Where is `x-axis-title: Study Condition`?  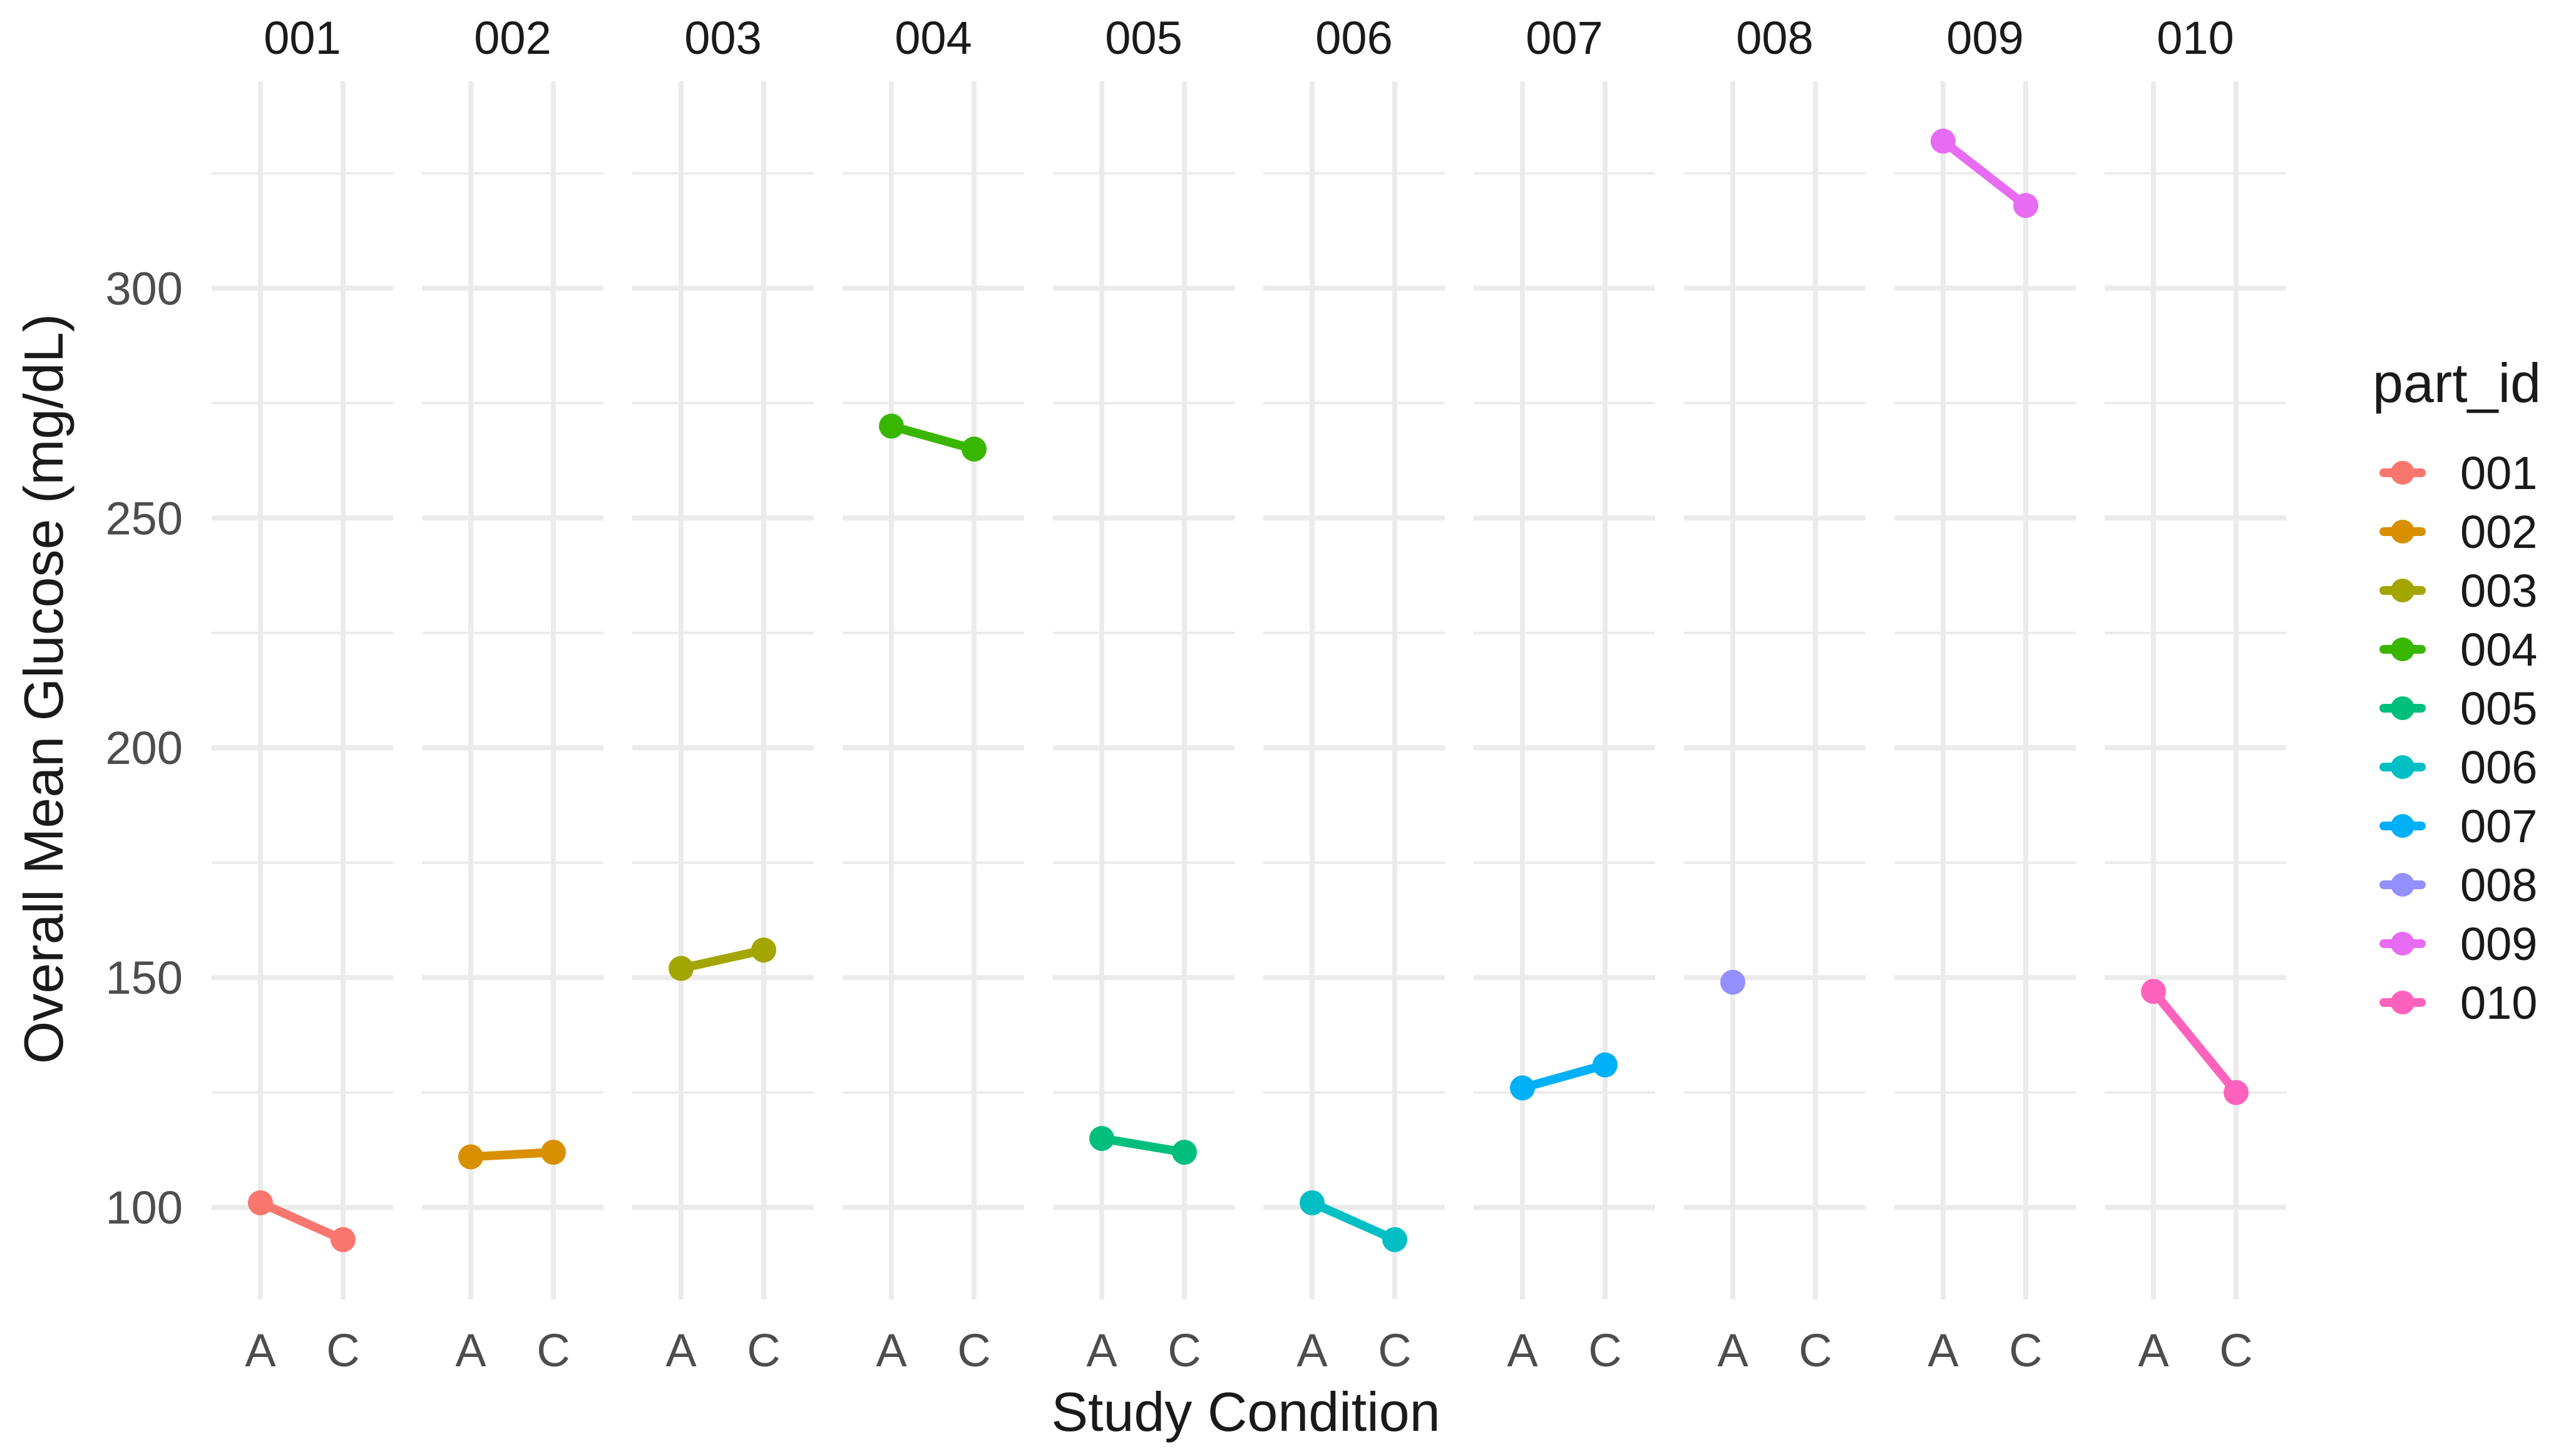 x-axis-title: Study Condition is located at coordinates (1245, 1412).